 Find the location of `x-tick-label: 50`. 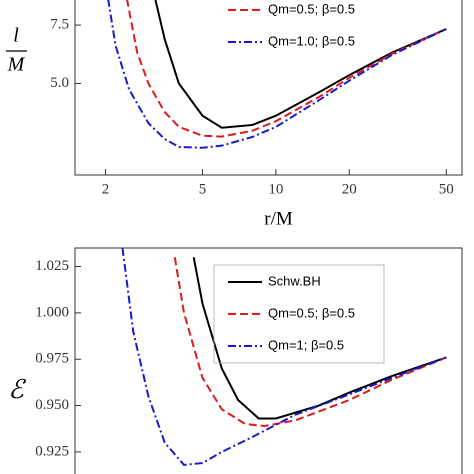

x-tick-label: 50 is located at coordinates (446, 189).